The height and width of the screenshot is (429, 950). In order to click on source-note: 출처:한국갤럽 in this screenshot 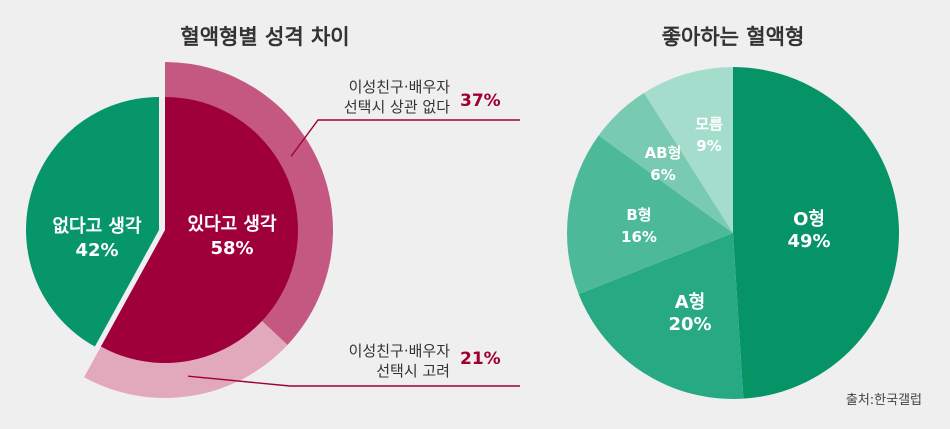, I will do `click(884, 400)`.